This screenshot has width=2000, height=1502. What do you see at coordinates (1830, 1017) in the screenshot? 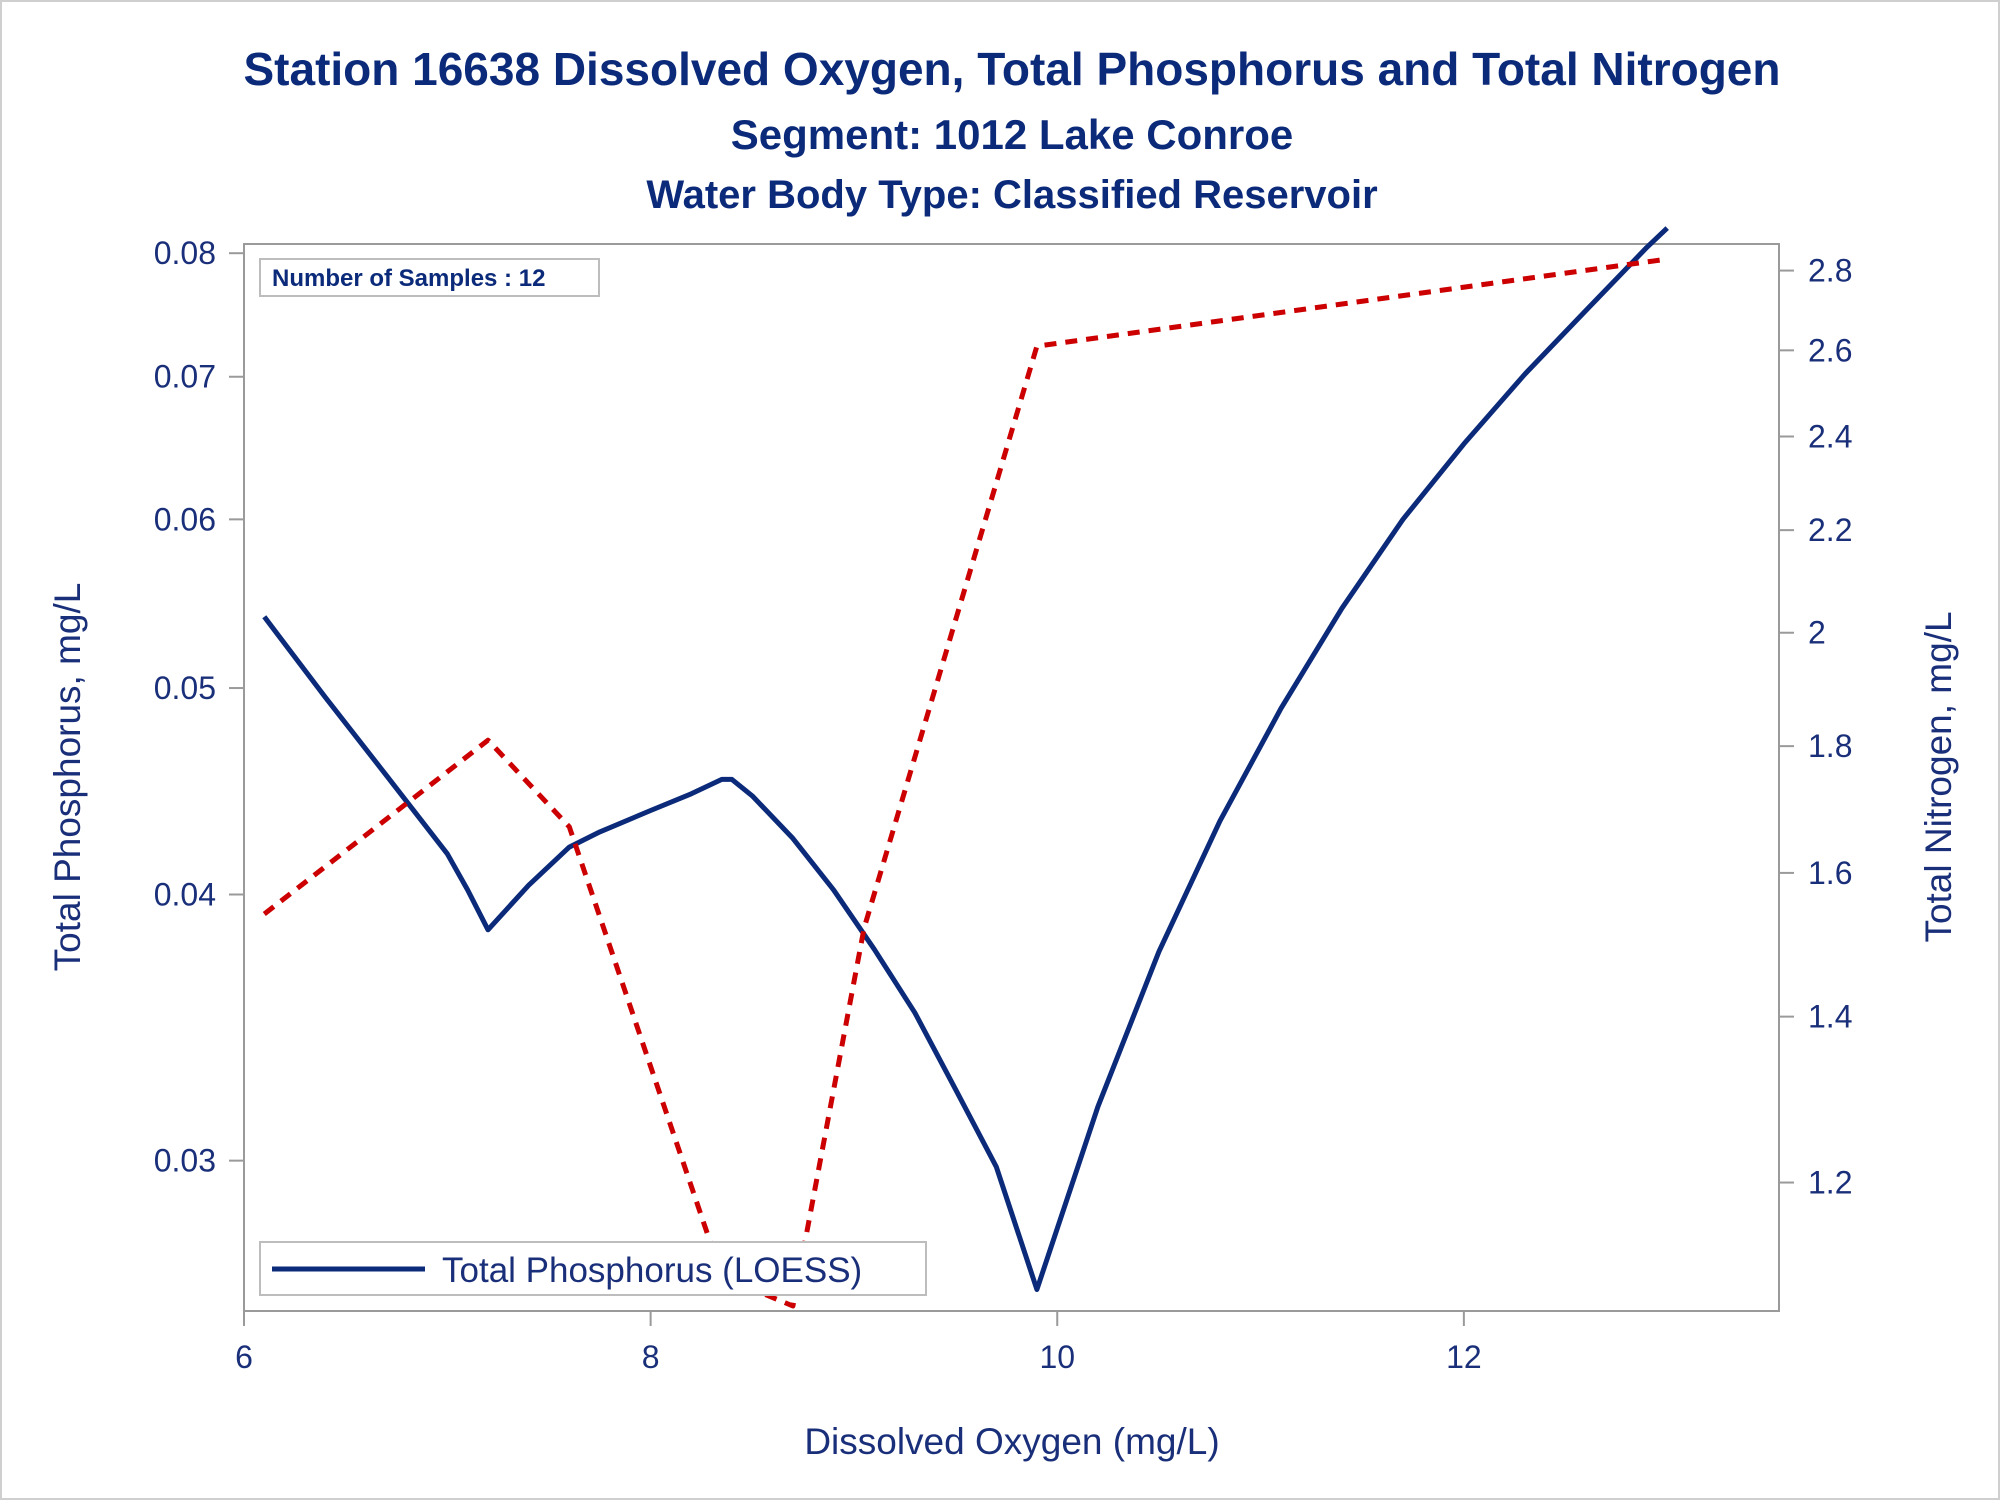
I see `y-right-tick-label: 1.4` at bounding box center [1830, 1017].